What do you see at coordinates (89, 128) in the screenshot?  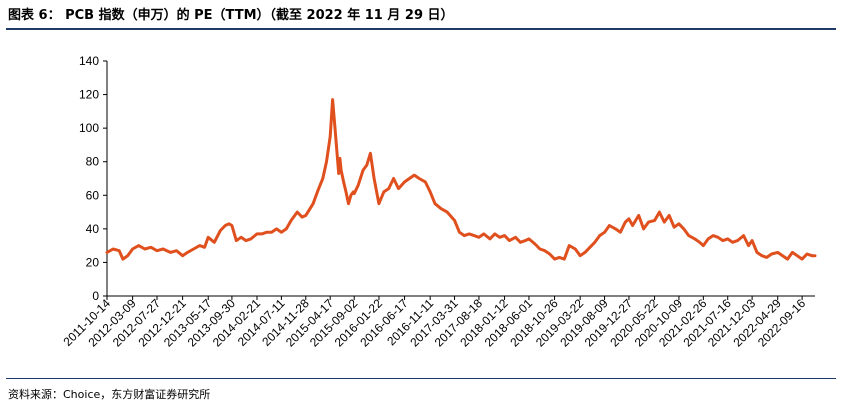 I see `y-tick-label: 100` at bounding box center [89, 128].